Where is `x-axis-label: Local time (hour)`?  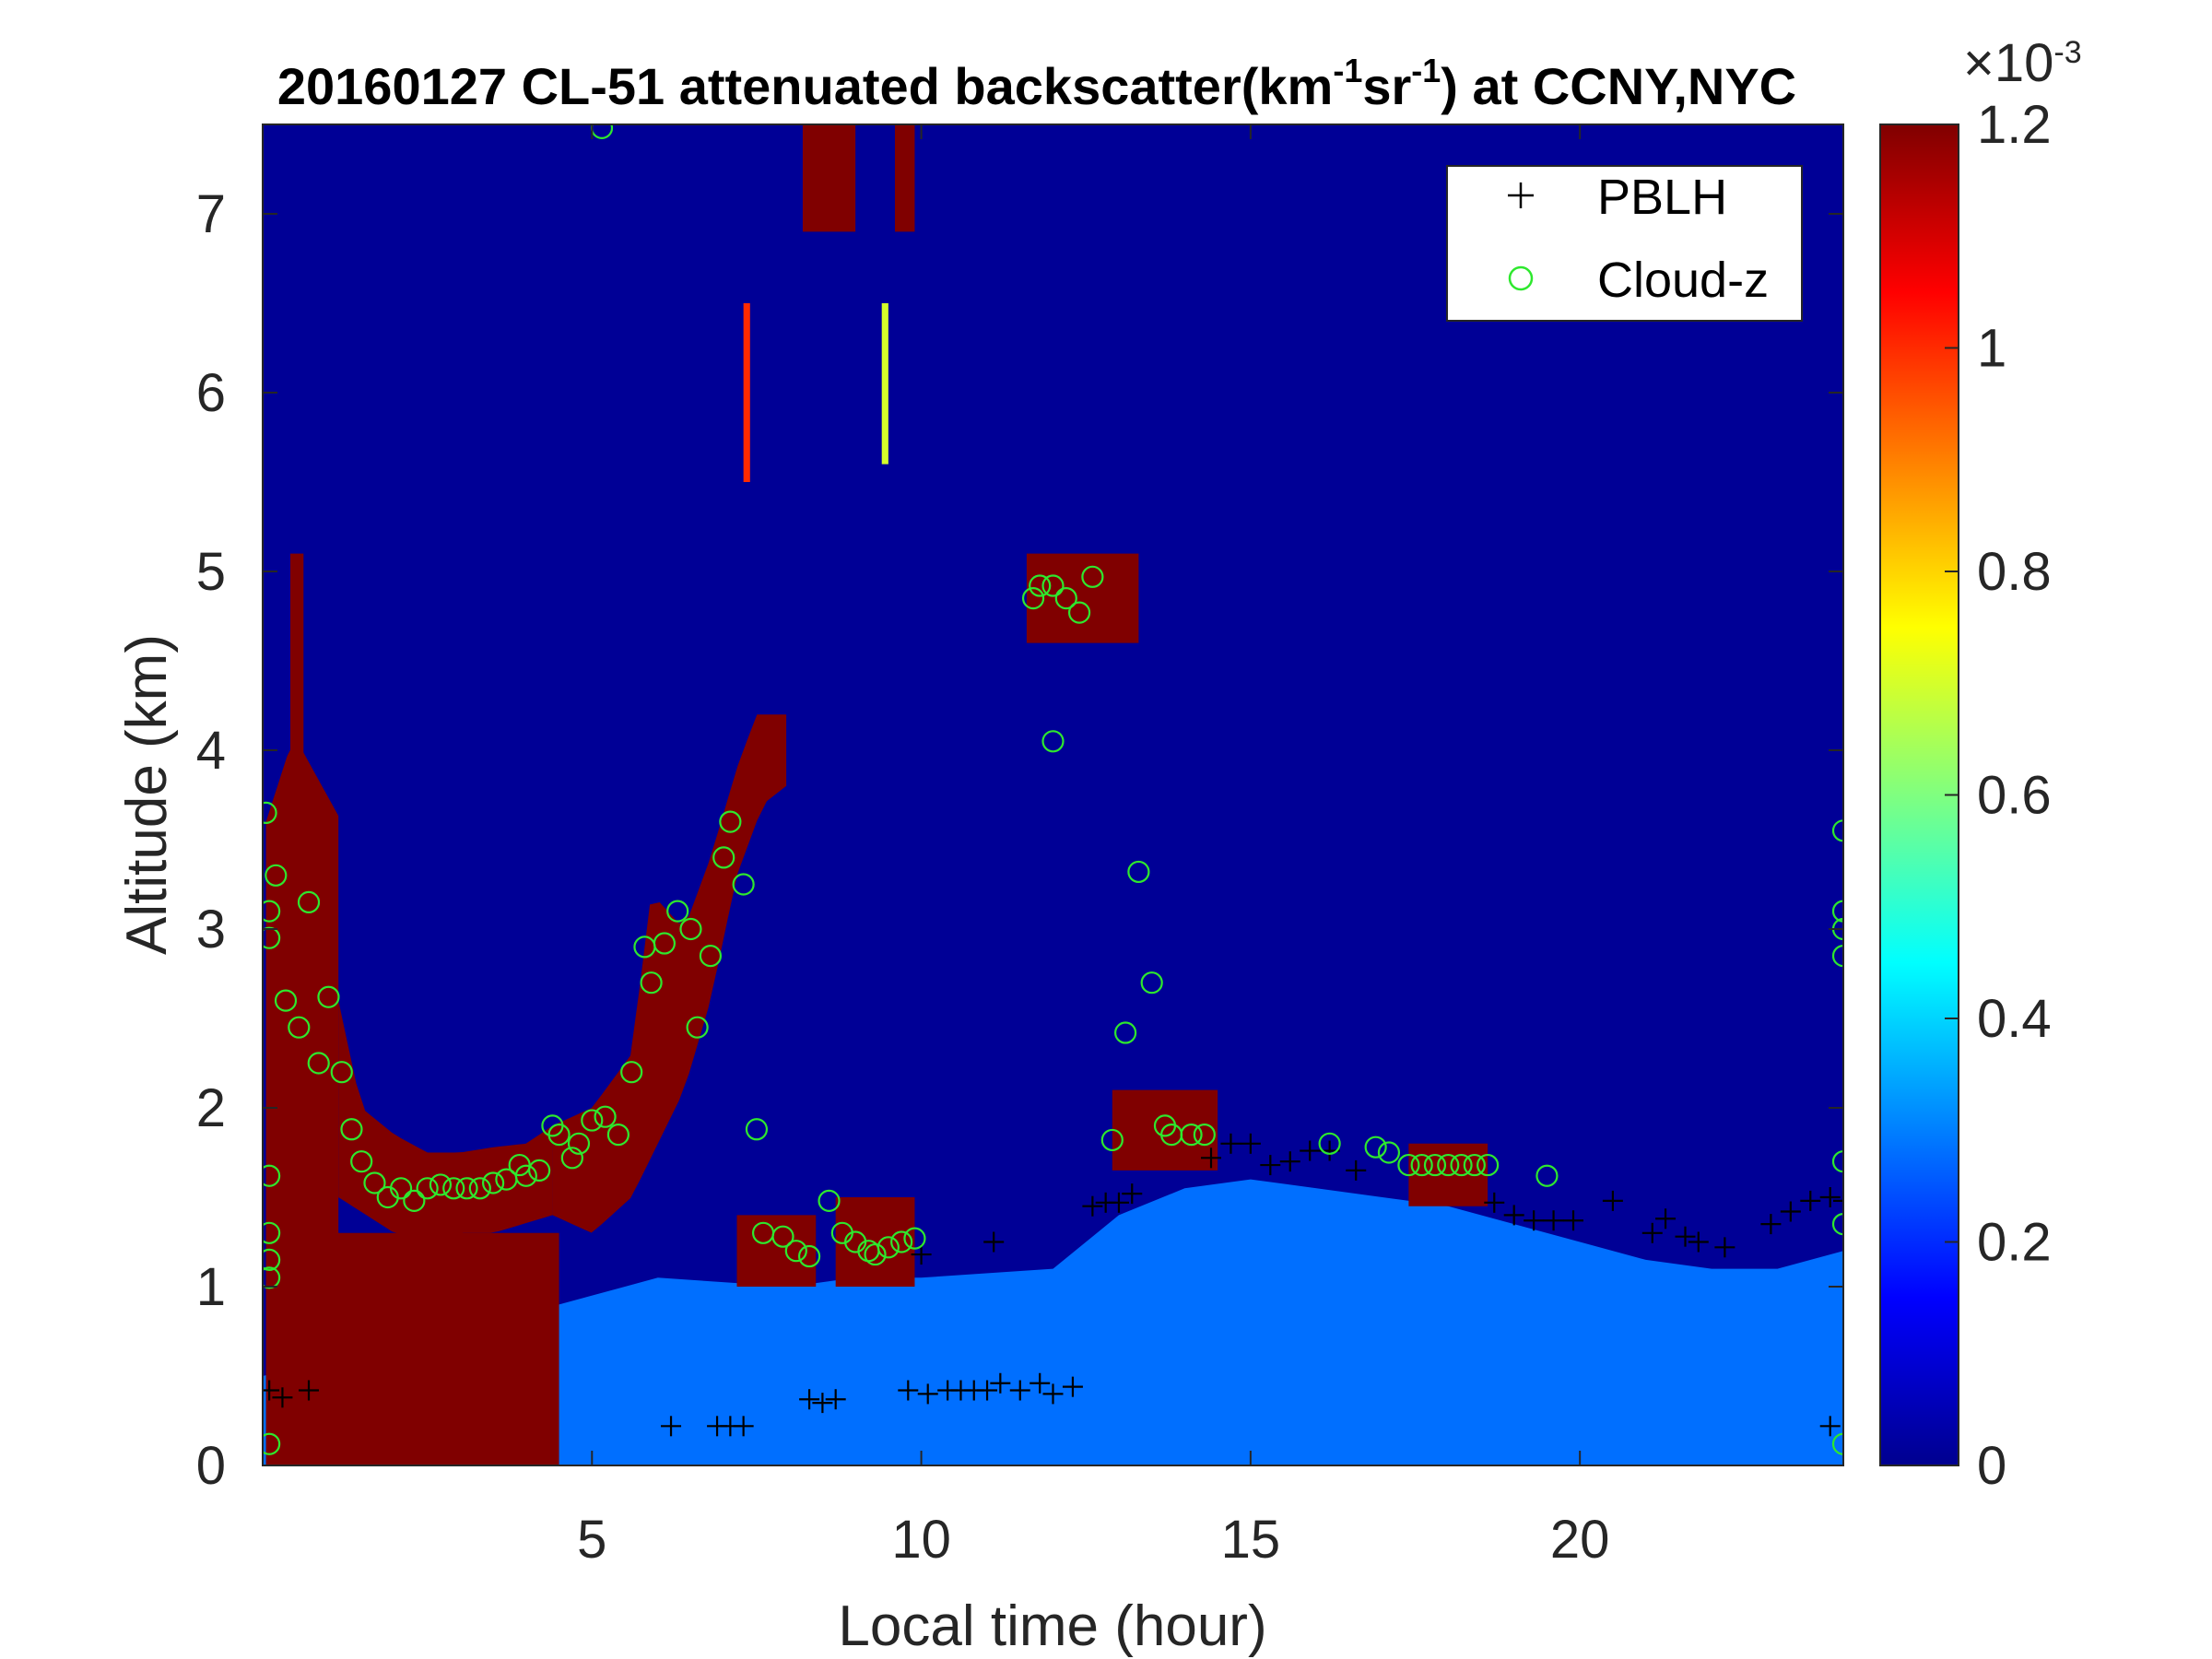
x-axis-label: Local time (hour) is located at coordinates (1052, 1626).